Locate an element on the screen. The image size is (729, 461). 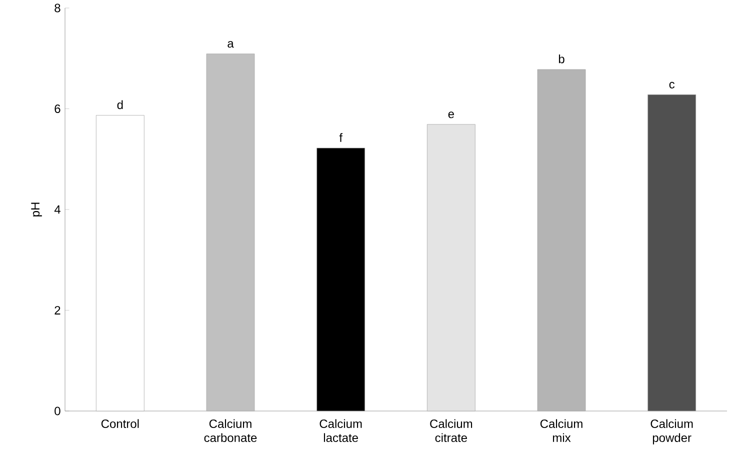
y-tick-label: 2 is located at coordinates (57, 310).